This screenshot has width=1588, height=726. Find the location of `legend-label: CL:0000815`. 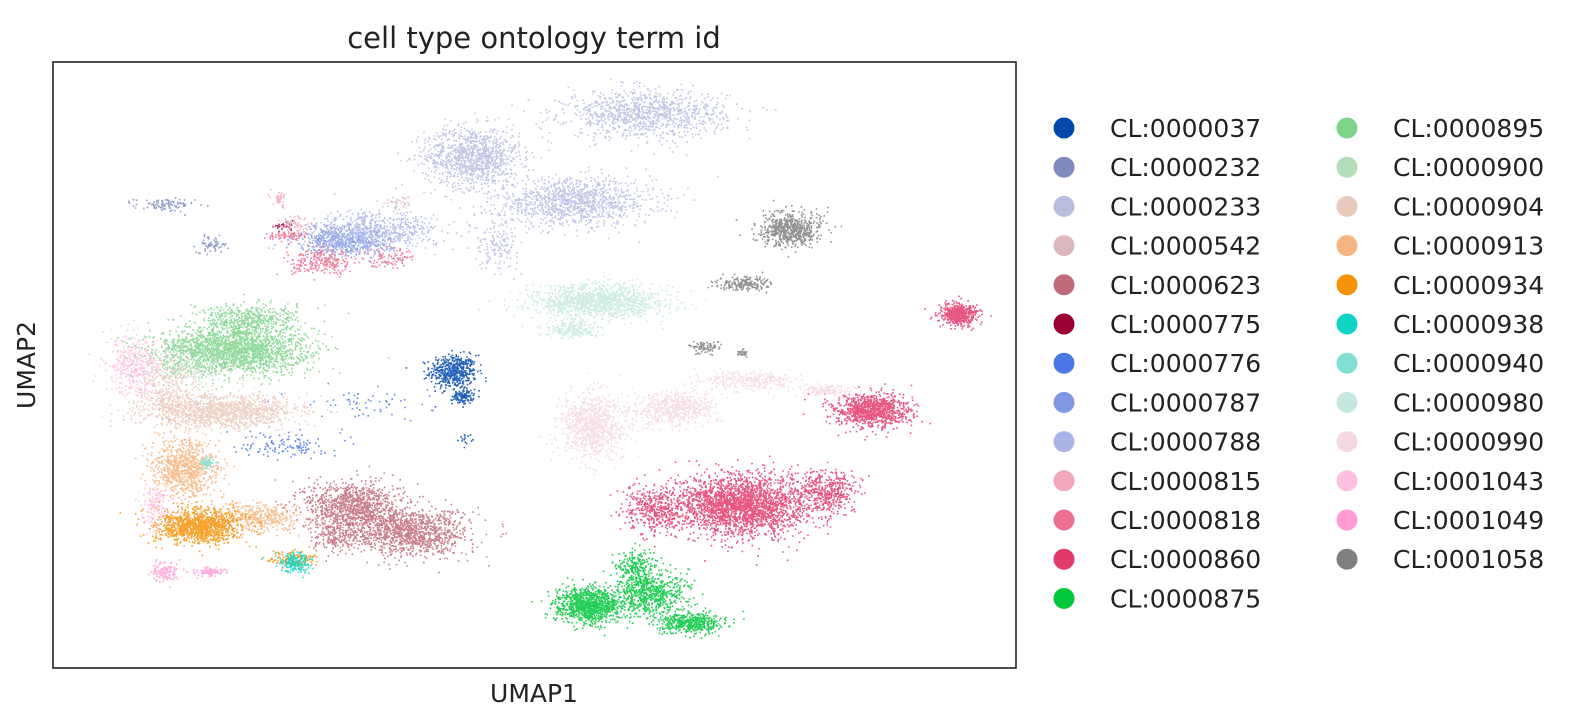

legend-label: CL:0000815 is located at coordinates (1185, 481).